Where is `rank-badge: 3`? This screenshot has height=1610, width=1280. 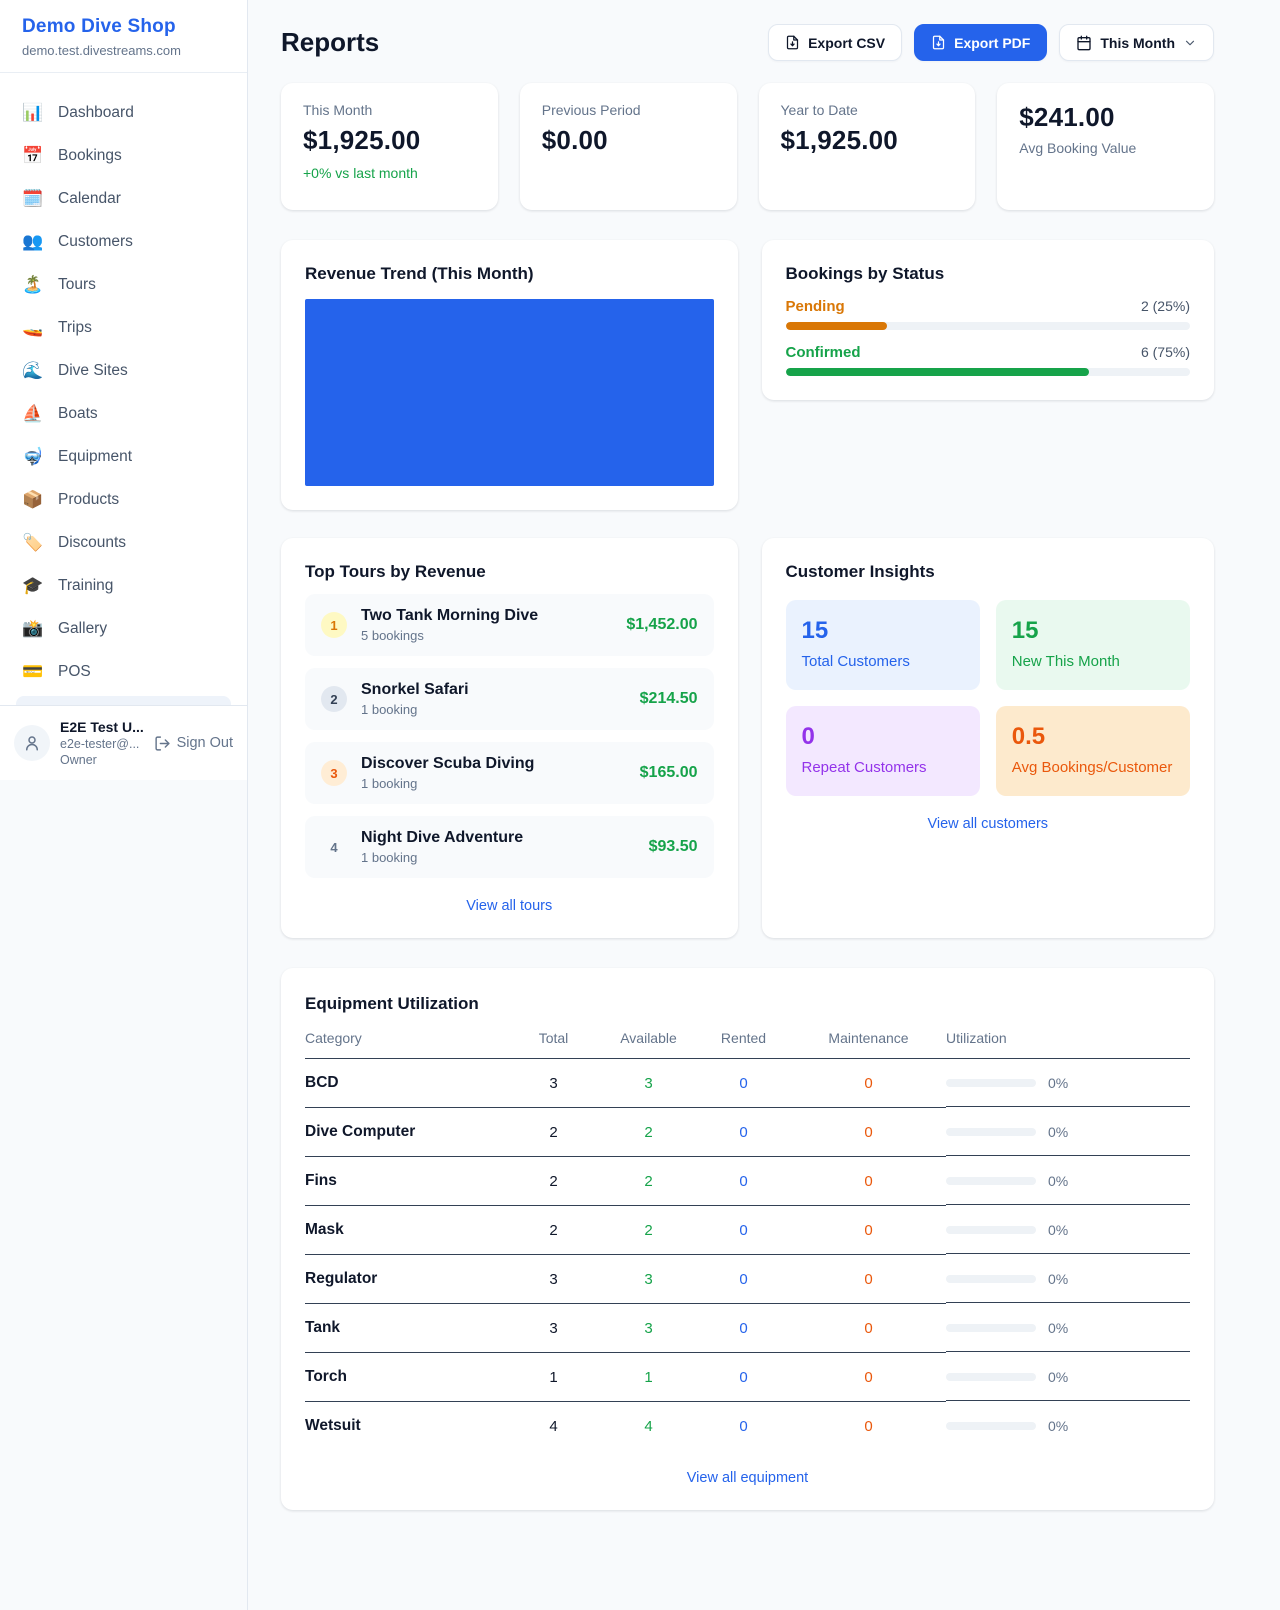 rank-badge: 3 is located at coordinates (334, 773).